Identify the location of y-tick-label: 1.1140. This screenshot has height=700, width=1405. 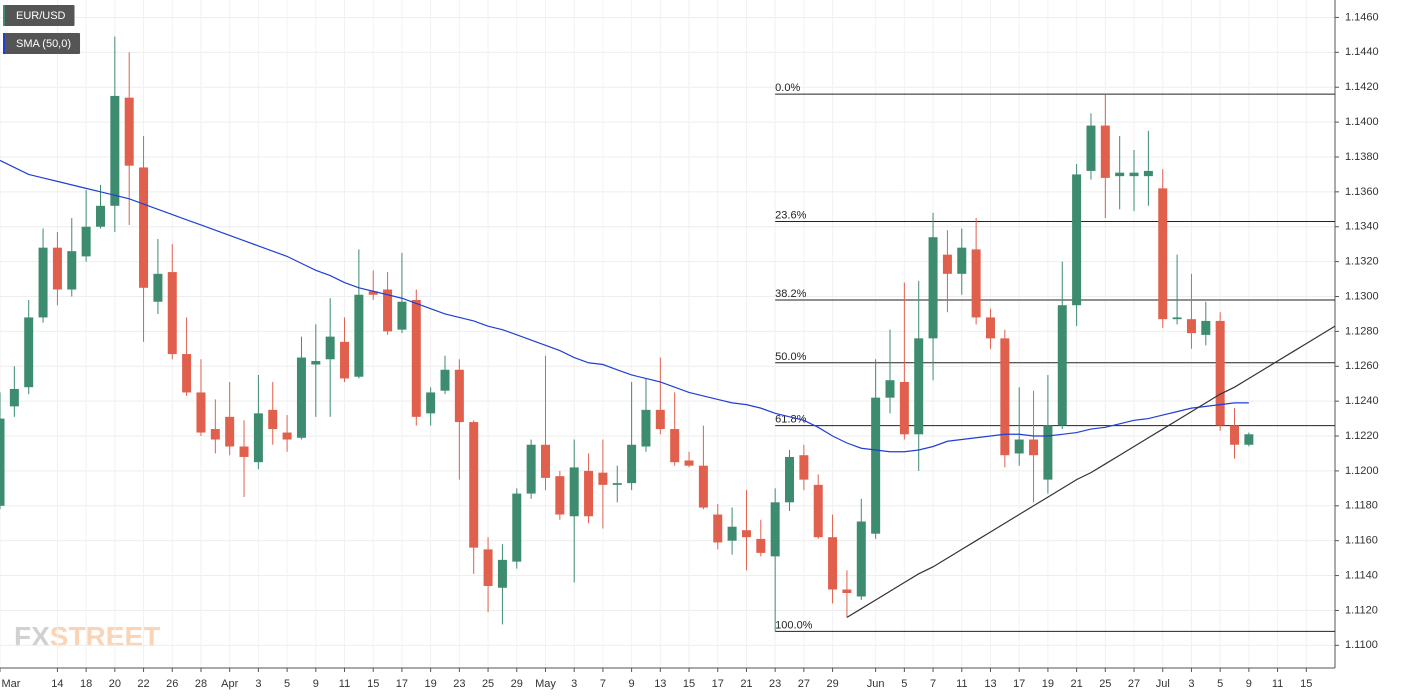
(1361, 575).